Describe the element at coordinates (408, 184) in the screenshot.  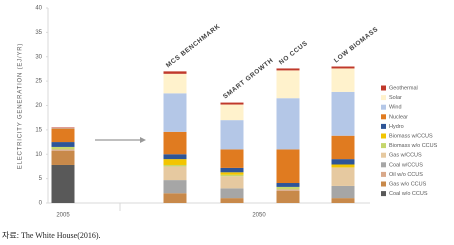
I see `legend-label: Gas w/o CCUS` at that location.